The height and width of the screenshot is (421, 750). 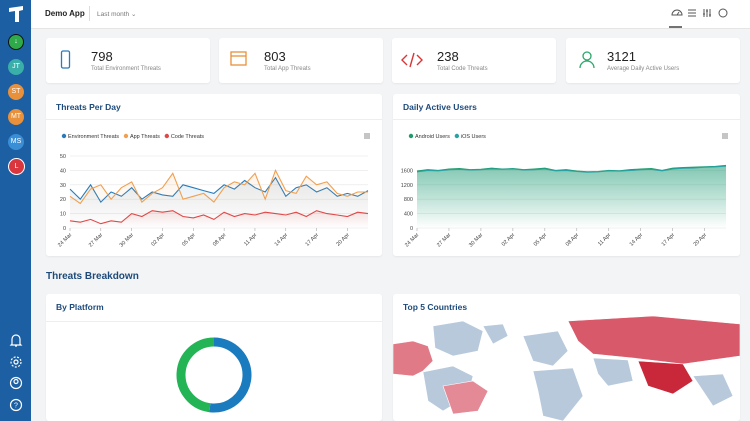 What do you see at coordinates (63, 215) in the screenshot?
I see `y-tick-label: 10` at bounding box center [63, 215].